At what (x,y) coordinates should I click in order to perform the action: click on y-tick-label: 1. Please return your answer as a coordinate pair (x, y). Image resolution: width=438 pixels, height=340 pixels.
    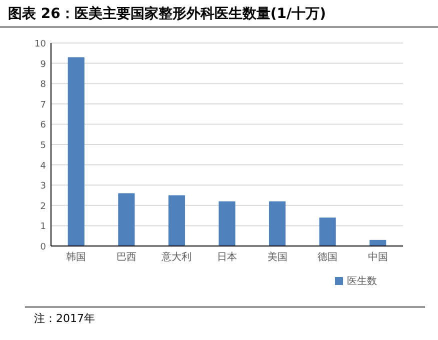
    Looking at the image, I should click on (43, 227).